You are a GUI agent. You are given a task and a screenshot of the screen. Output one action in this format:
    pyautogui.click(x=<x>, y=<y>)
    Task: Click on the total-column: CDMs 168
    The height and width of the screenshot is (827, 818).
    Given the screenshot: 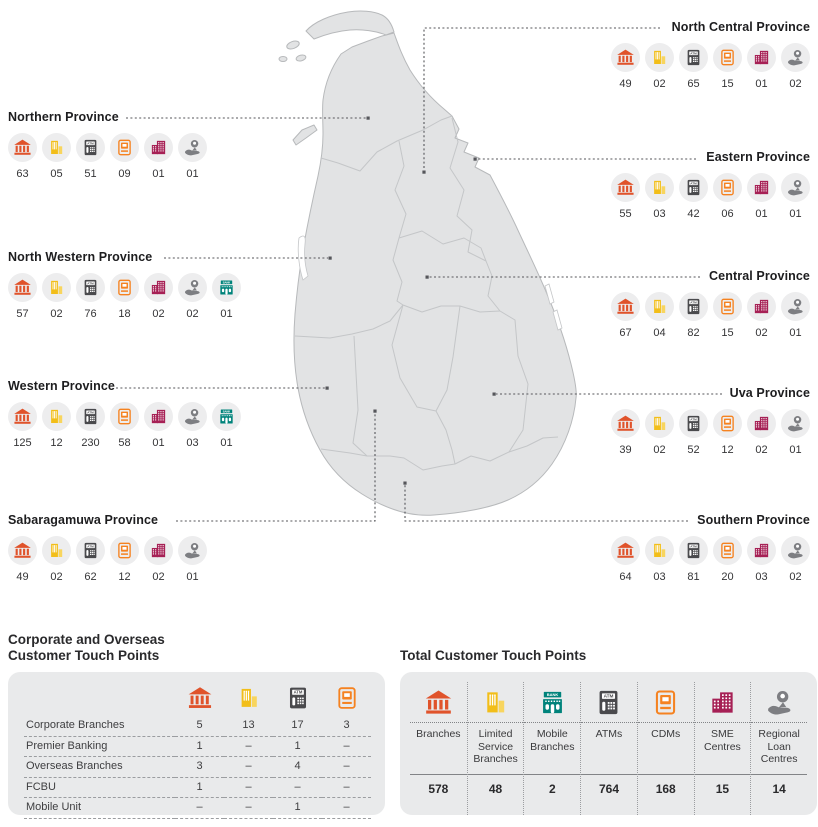 What is the action you would take?
    pyautogui.click(x=665, y=748)
    